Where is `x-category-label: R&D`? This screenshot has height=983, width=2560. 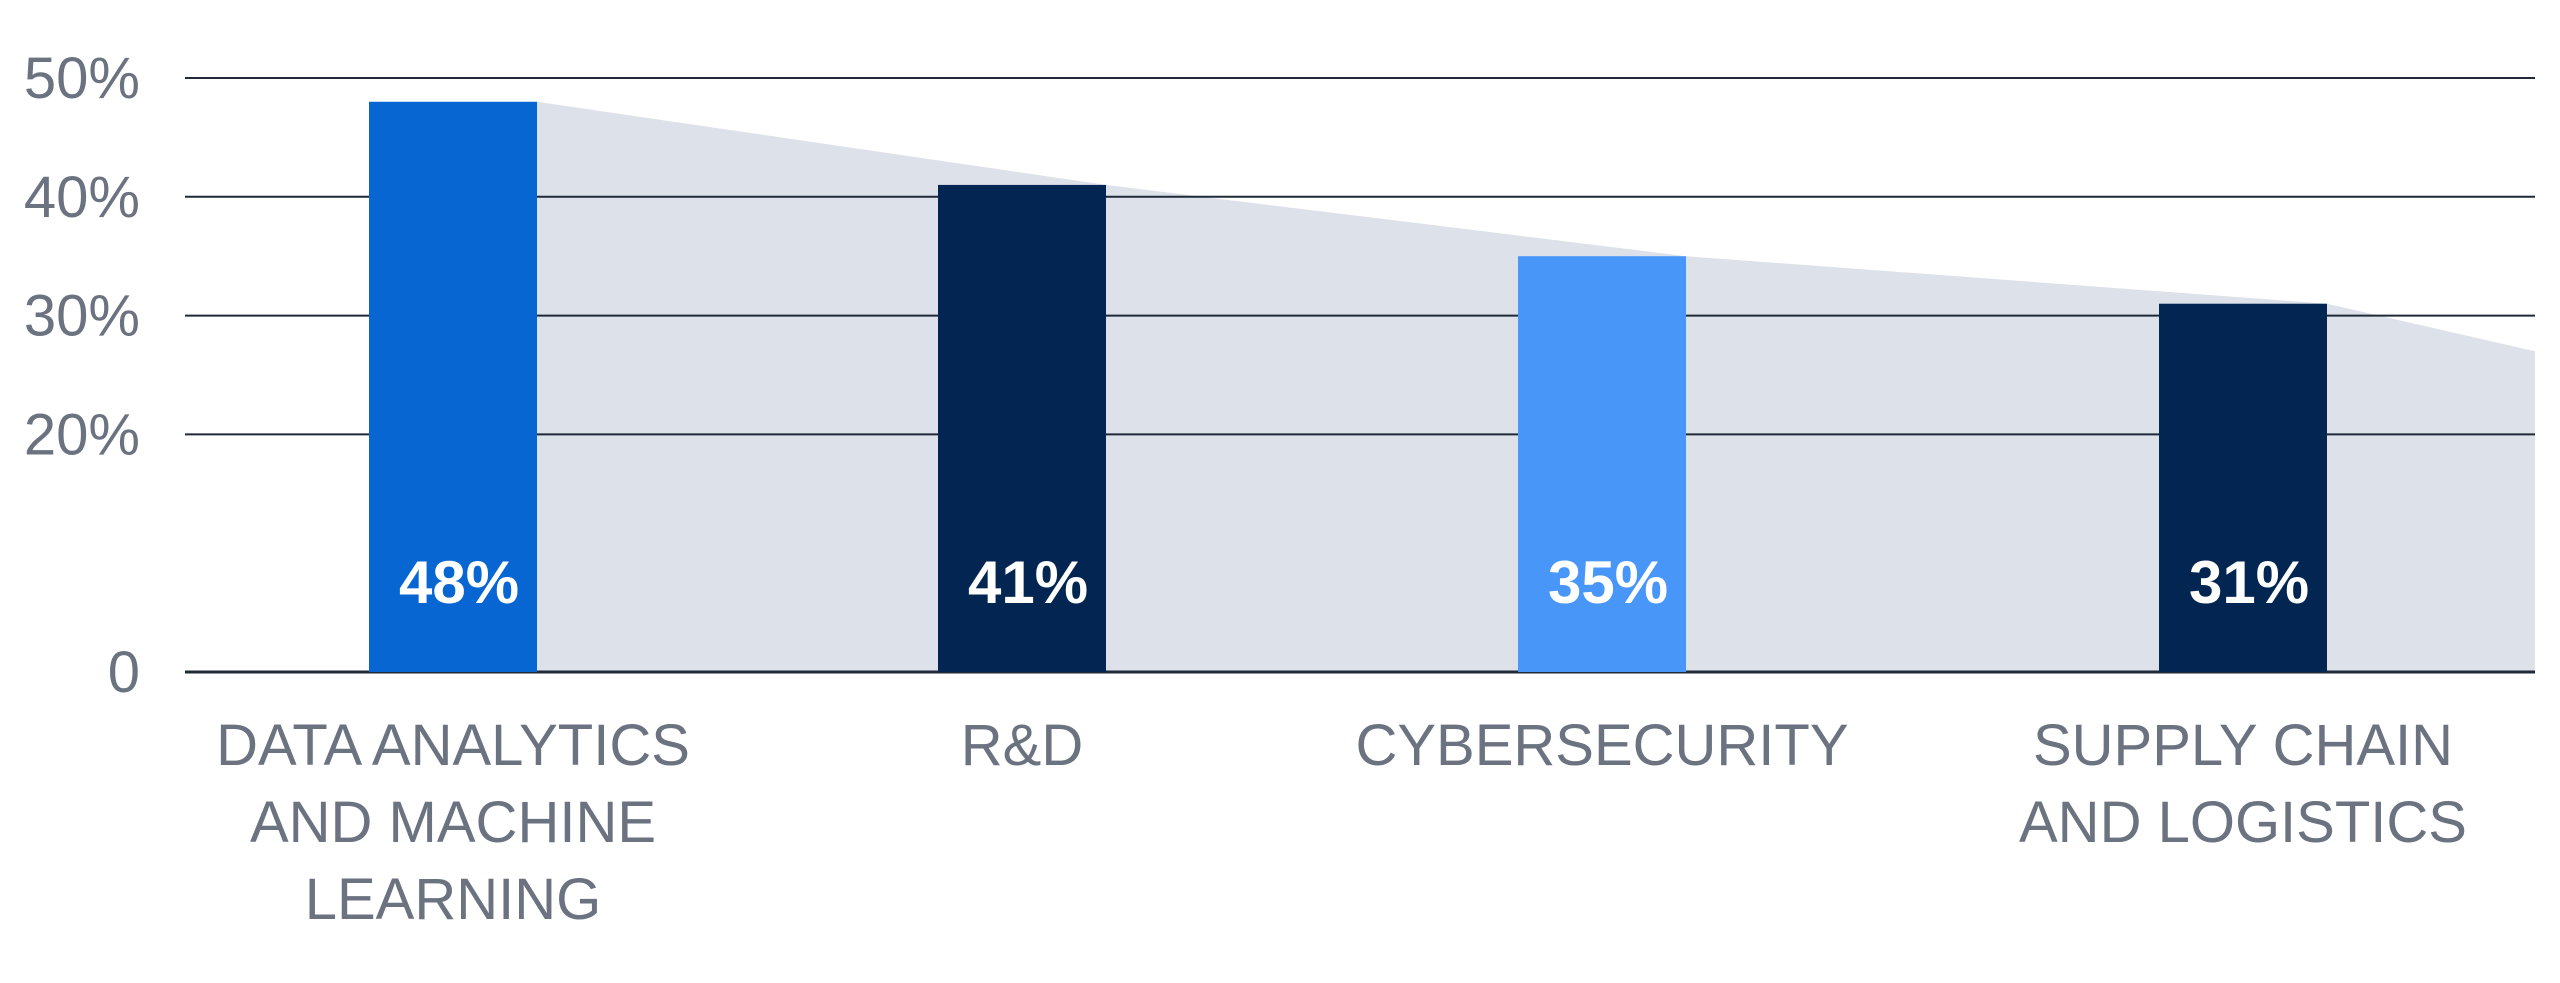 x-category-label: R&D is located at coordinates (1022, 745).